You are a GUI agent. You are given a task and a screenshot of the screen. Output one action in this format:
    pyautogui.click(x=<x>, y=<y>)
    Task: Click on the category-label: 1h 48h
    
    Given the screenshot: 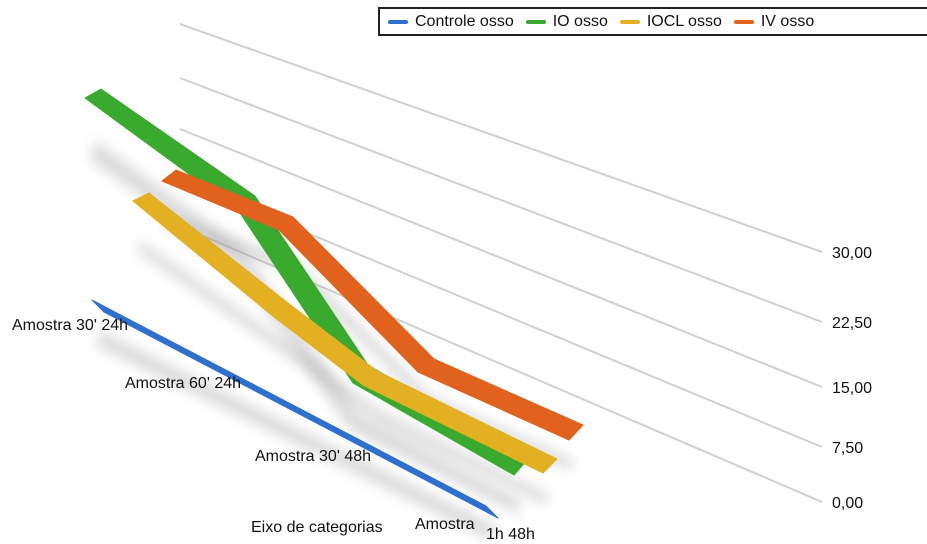 What is the action you would take?
    pyautogui.click(x=510, y=534)
    